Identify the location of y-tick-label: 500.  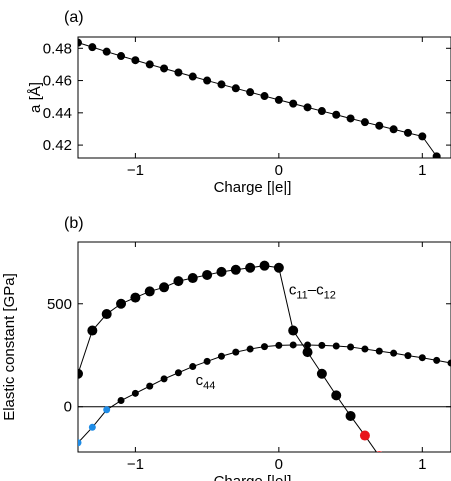
(59, 304).